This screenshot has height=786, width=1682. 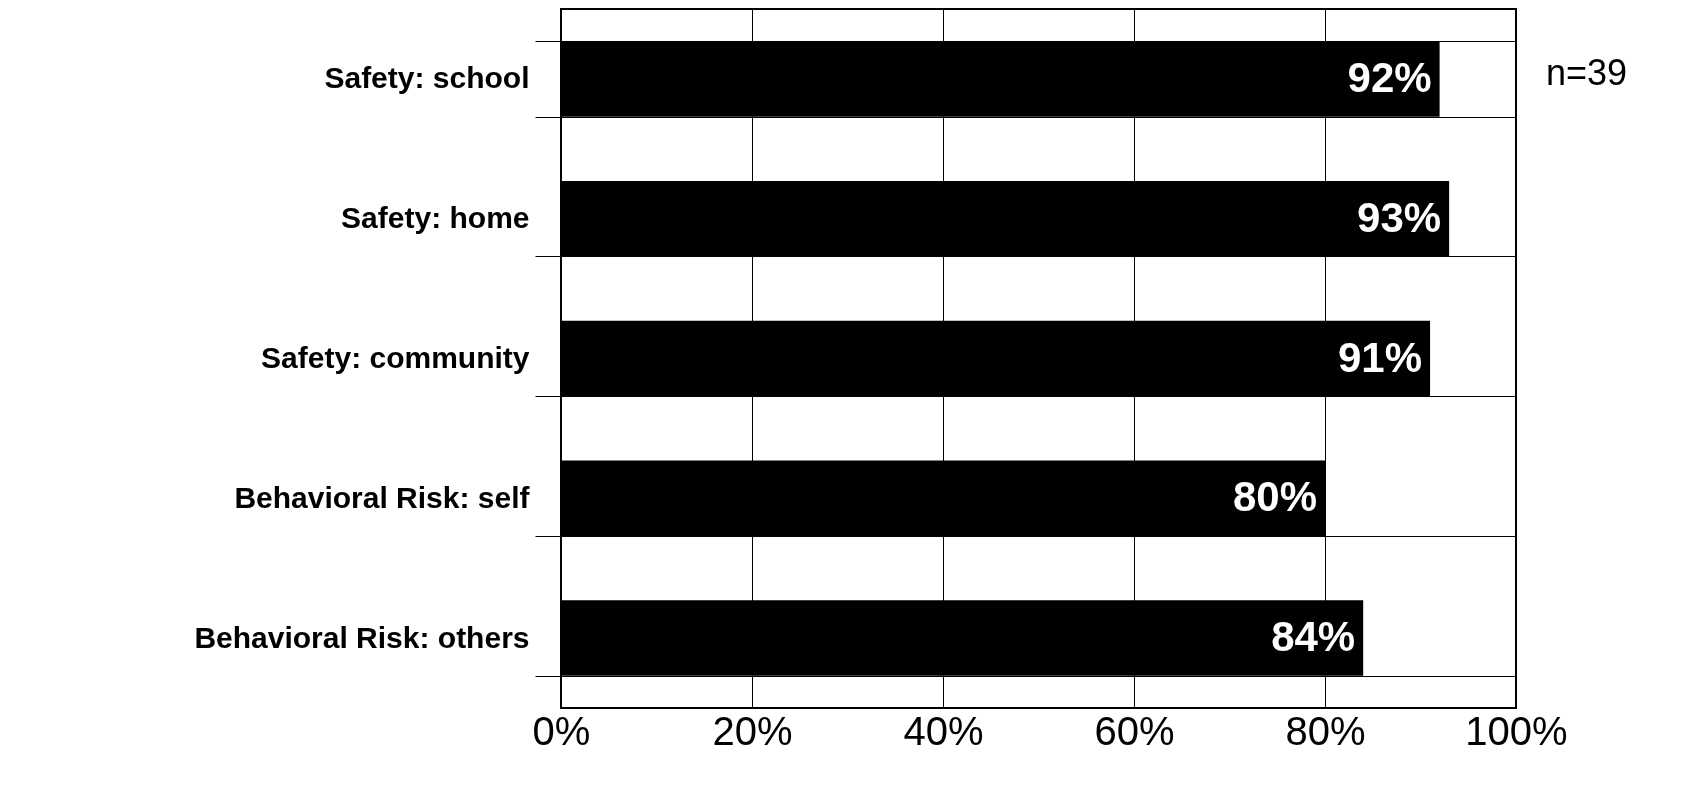 What do you see at coordinates (427, 78) in the screenshot?
I see `y-tick-label: Safety: school` at bounding box center [427, 78].